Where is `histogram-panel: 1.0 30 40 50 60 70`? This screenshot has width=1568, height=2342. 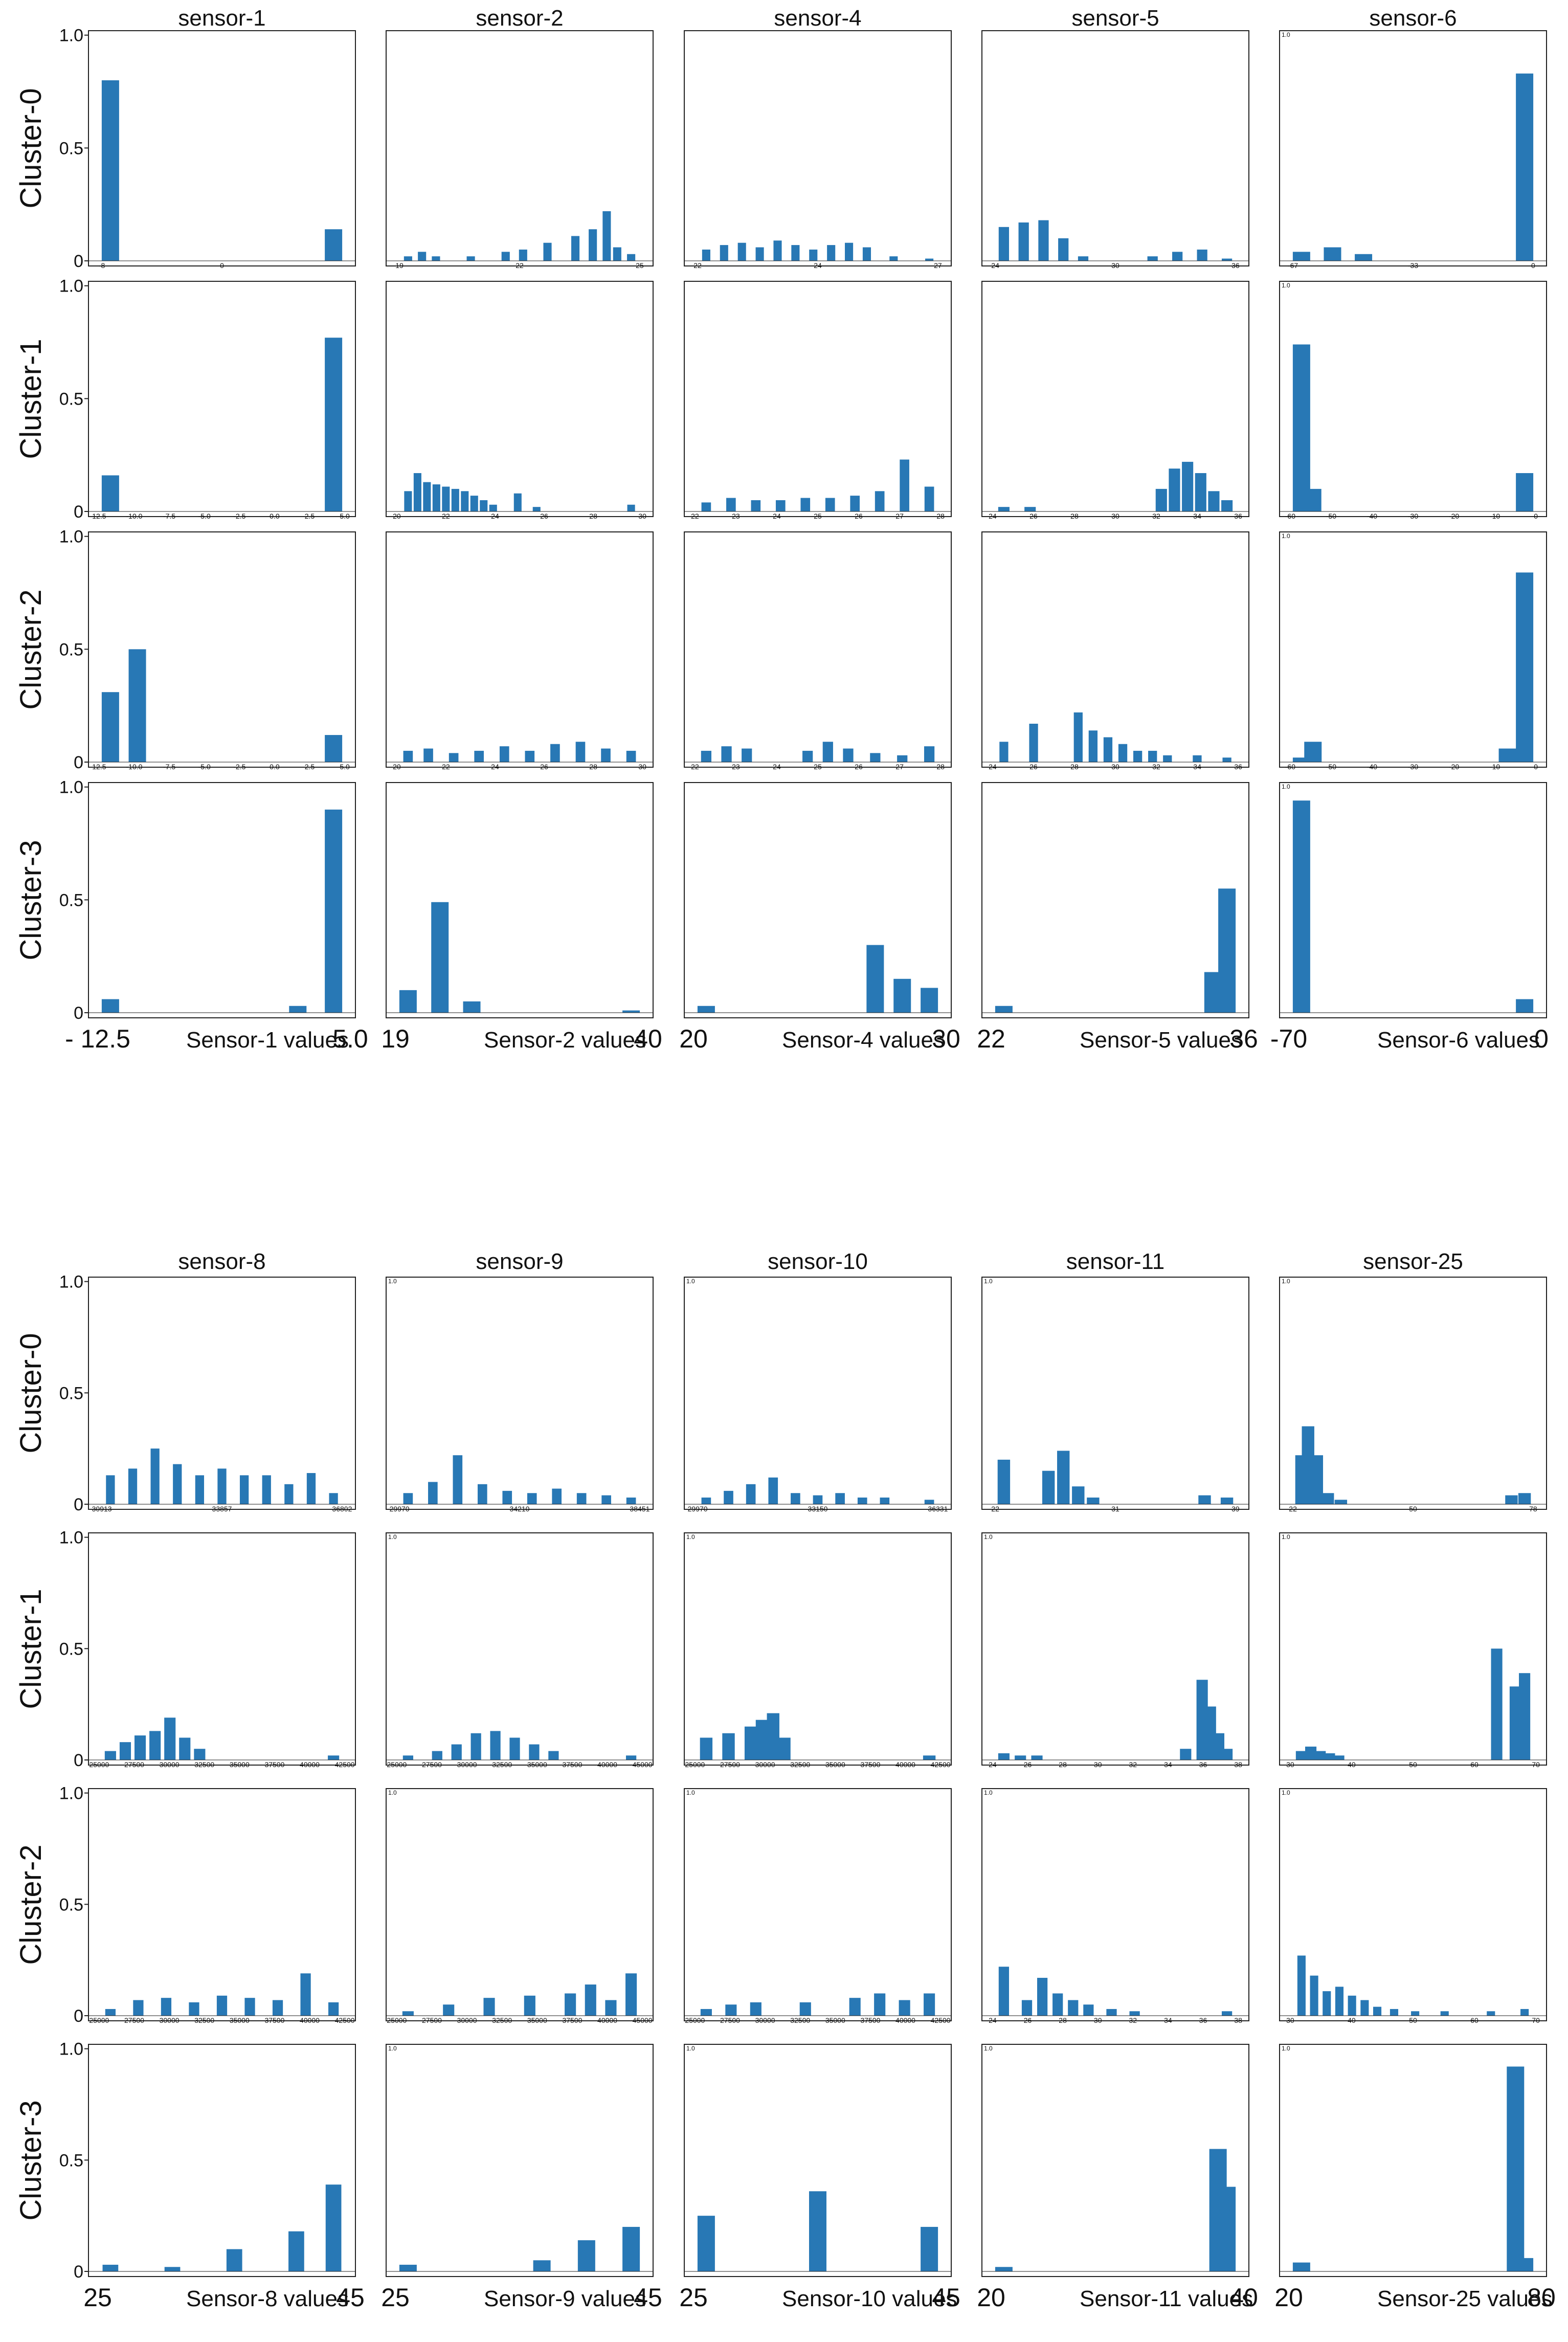
histogram-panel: 1.0 30 40 50 60 70 is located at coordinates (1413, 1906).